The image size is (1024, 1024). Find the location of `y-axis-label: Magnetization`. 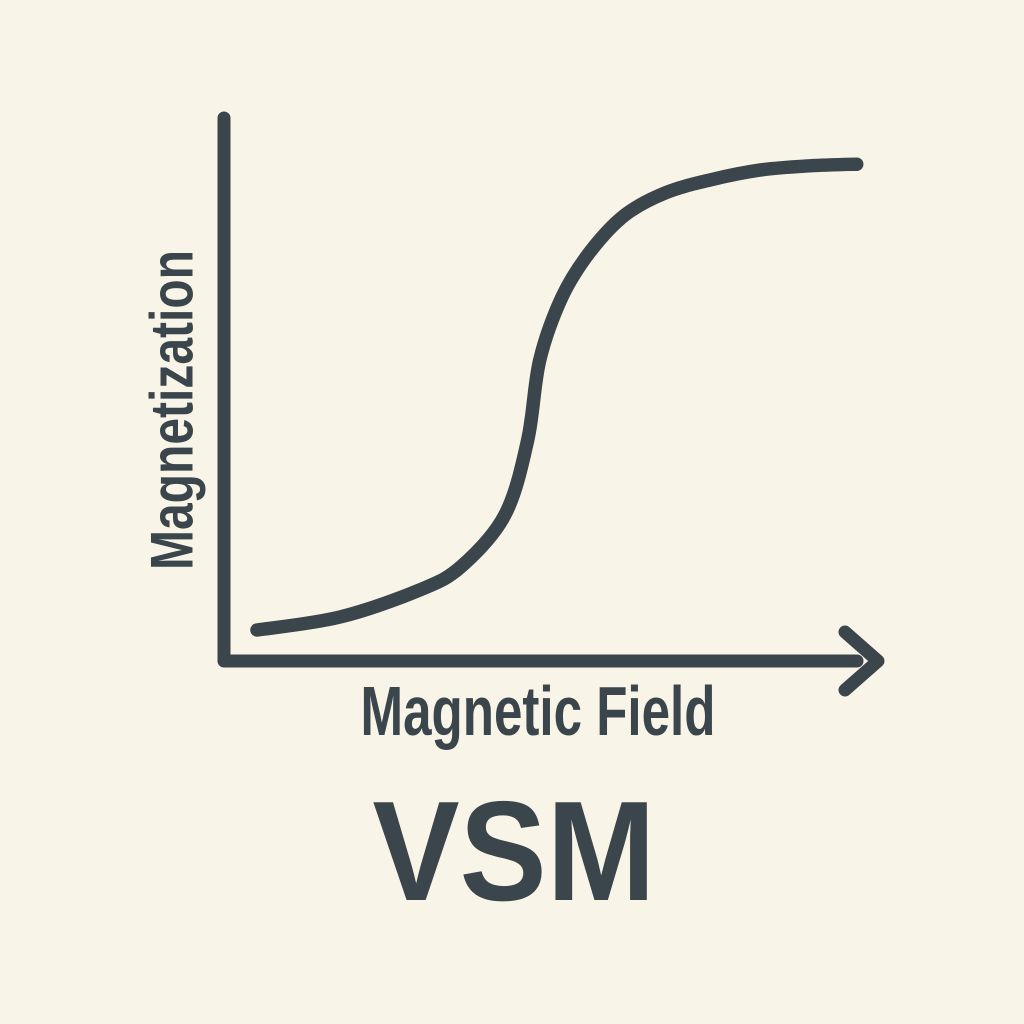

y-axis-label: Magnetization is located at coordinates (172, 410).